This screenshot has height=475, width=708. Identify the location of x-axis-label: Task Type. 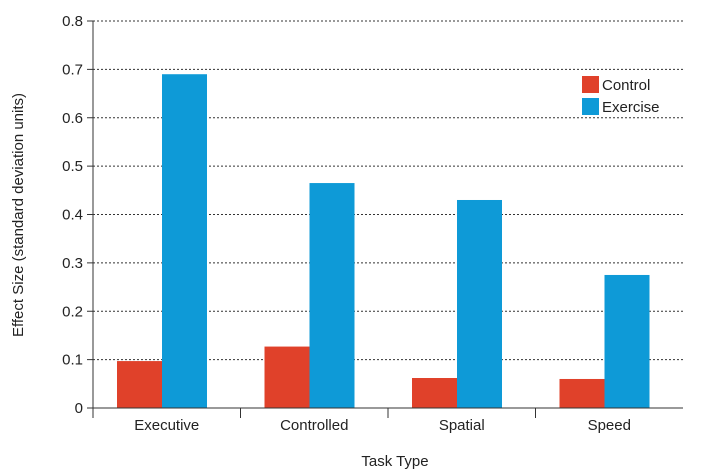
(394, 461).